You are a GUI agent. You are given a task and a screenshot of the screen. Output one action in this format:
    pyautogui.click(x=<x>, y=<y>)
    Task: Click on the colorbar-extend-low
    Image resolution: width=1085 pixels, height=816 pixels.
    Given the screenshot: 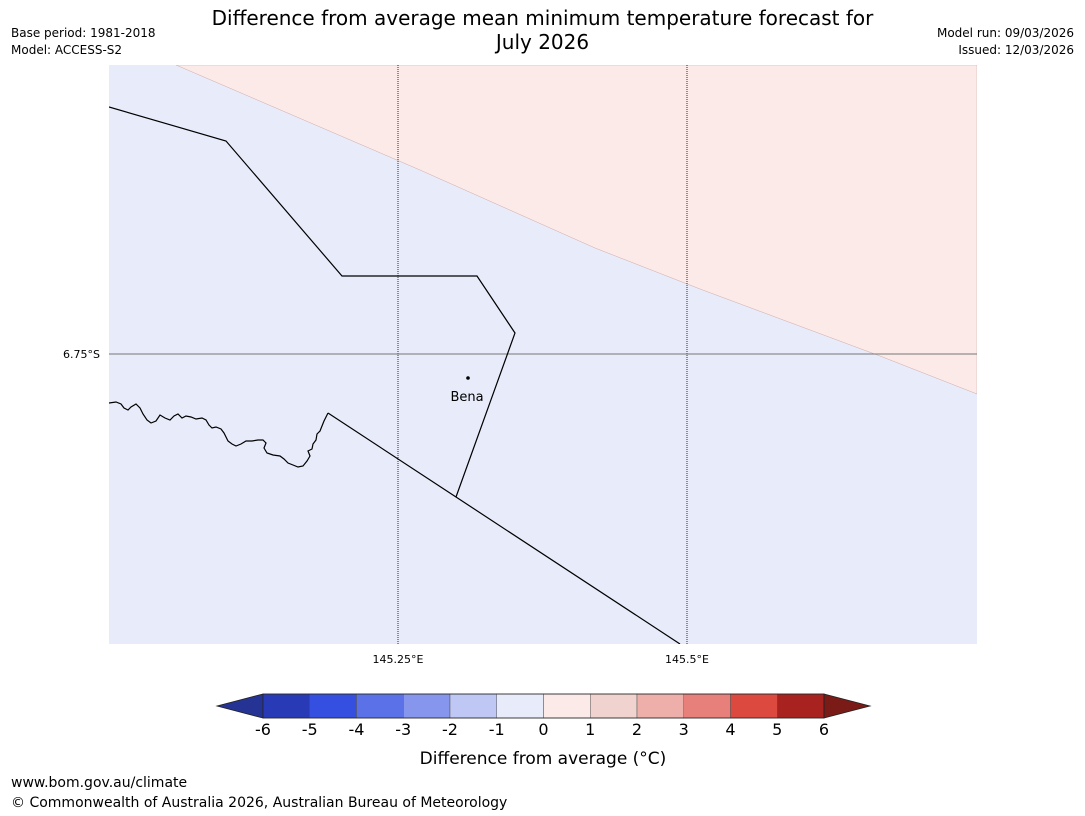 What is the action you would take?
    pyautogui.click(x=239, y=706)
    